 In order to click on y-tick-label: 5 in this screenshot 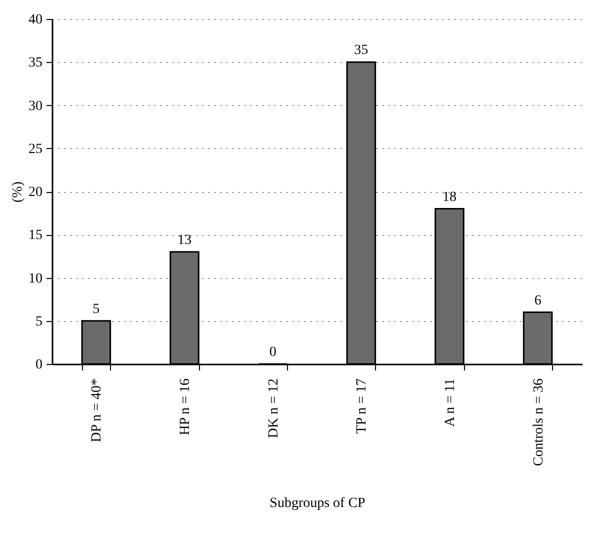, I will do `click(39, 322)`.